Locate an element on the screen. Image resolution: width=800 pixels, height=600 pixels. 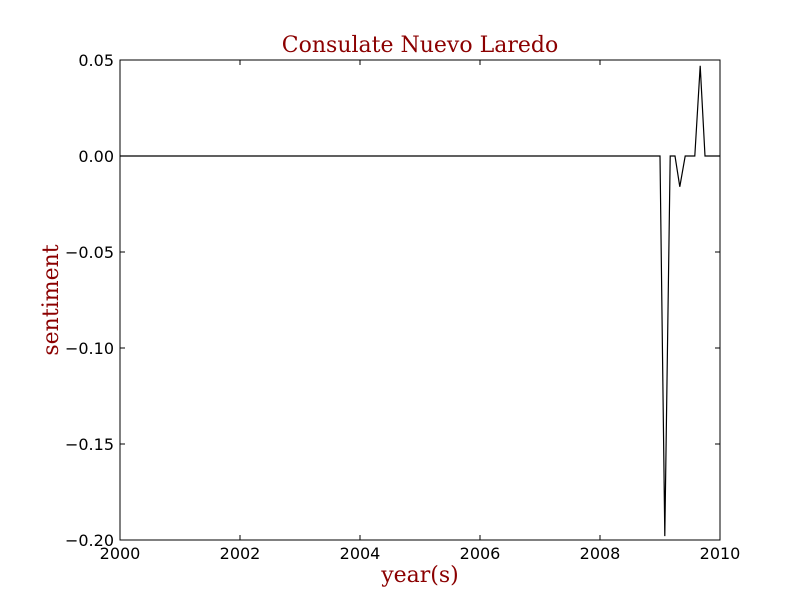
y-tick-label: −0.10 is located at coordinates (89, 348).